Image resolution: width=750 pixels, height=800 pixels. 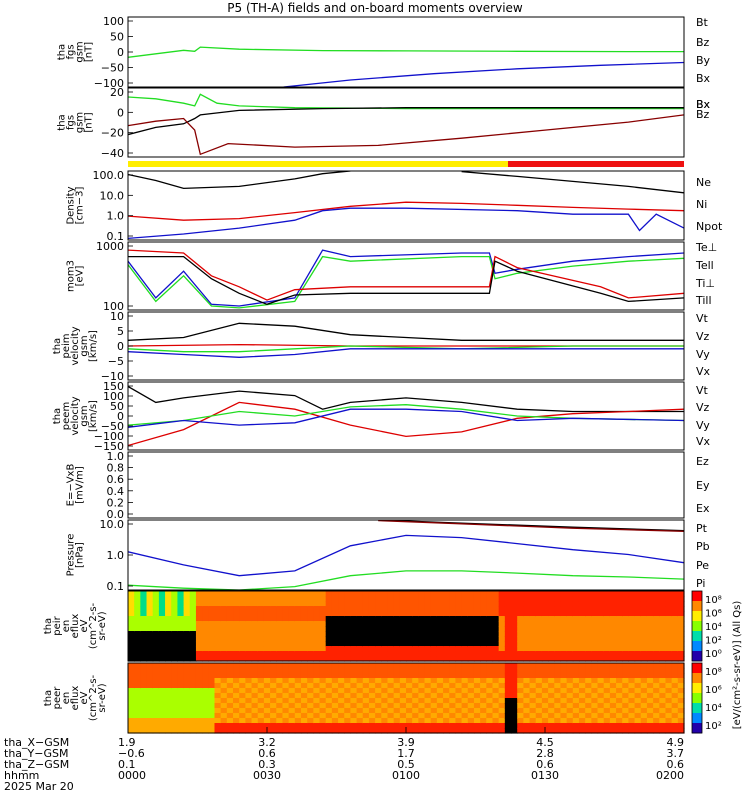 I want to click on y-tick-label: 5, so click(x=120, y=331).